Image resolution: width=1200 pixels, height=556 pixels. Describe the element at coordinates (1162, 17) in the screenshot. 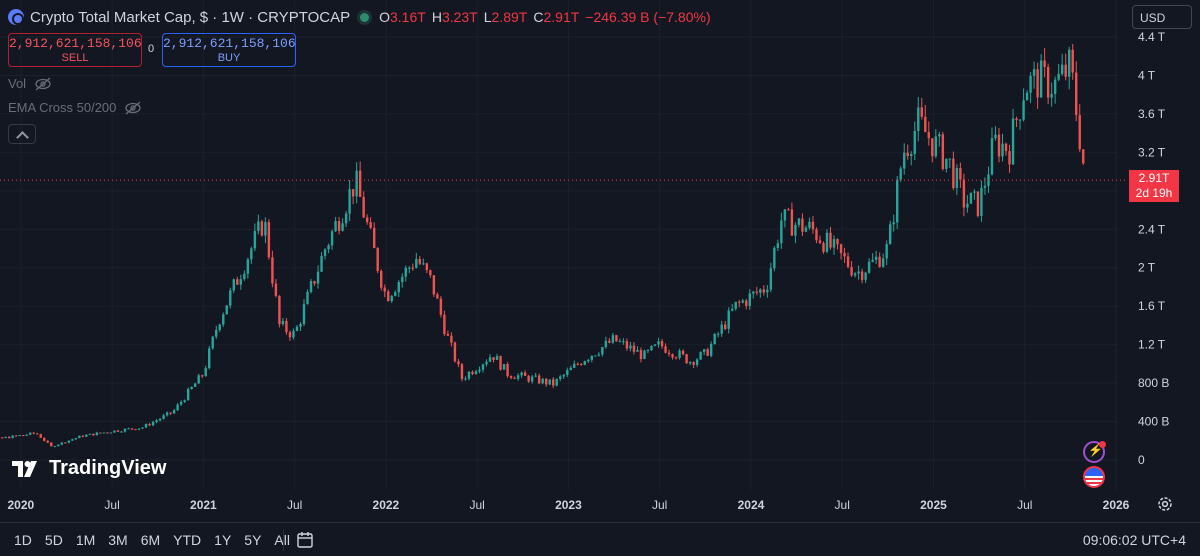

I see `currency-selector: USD` at that location.